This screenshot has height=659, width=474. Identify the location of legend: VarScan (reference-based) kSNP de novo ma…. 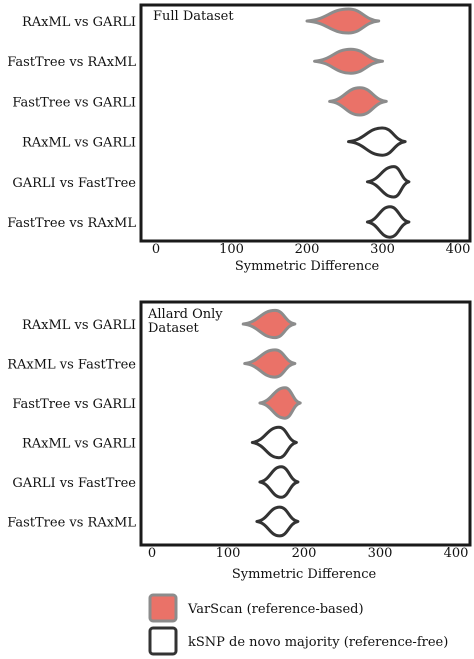
(298, 624).